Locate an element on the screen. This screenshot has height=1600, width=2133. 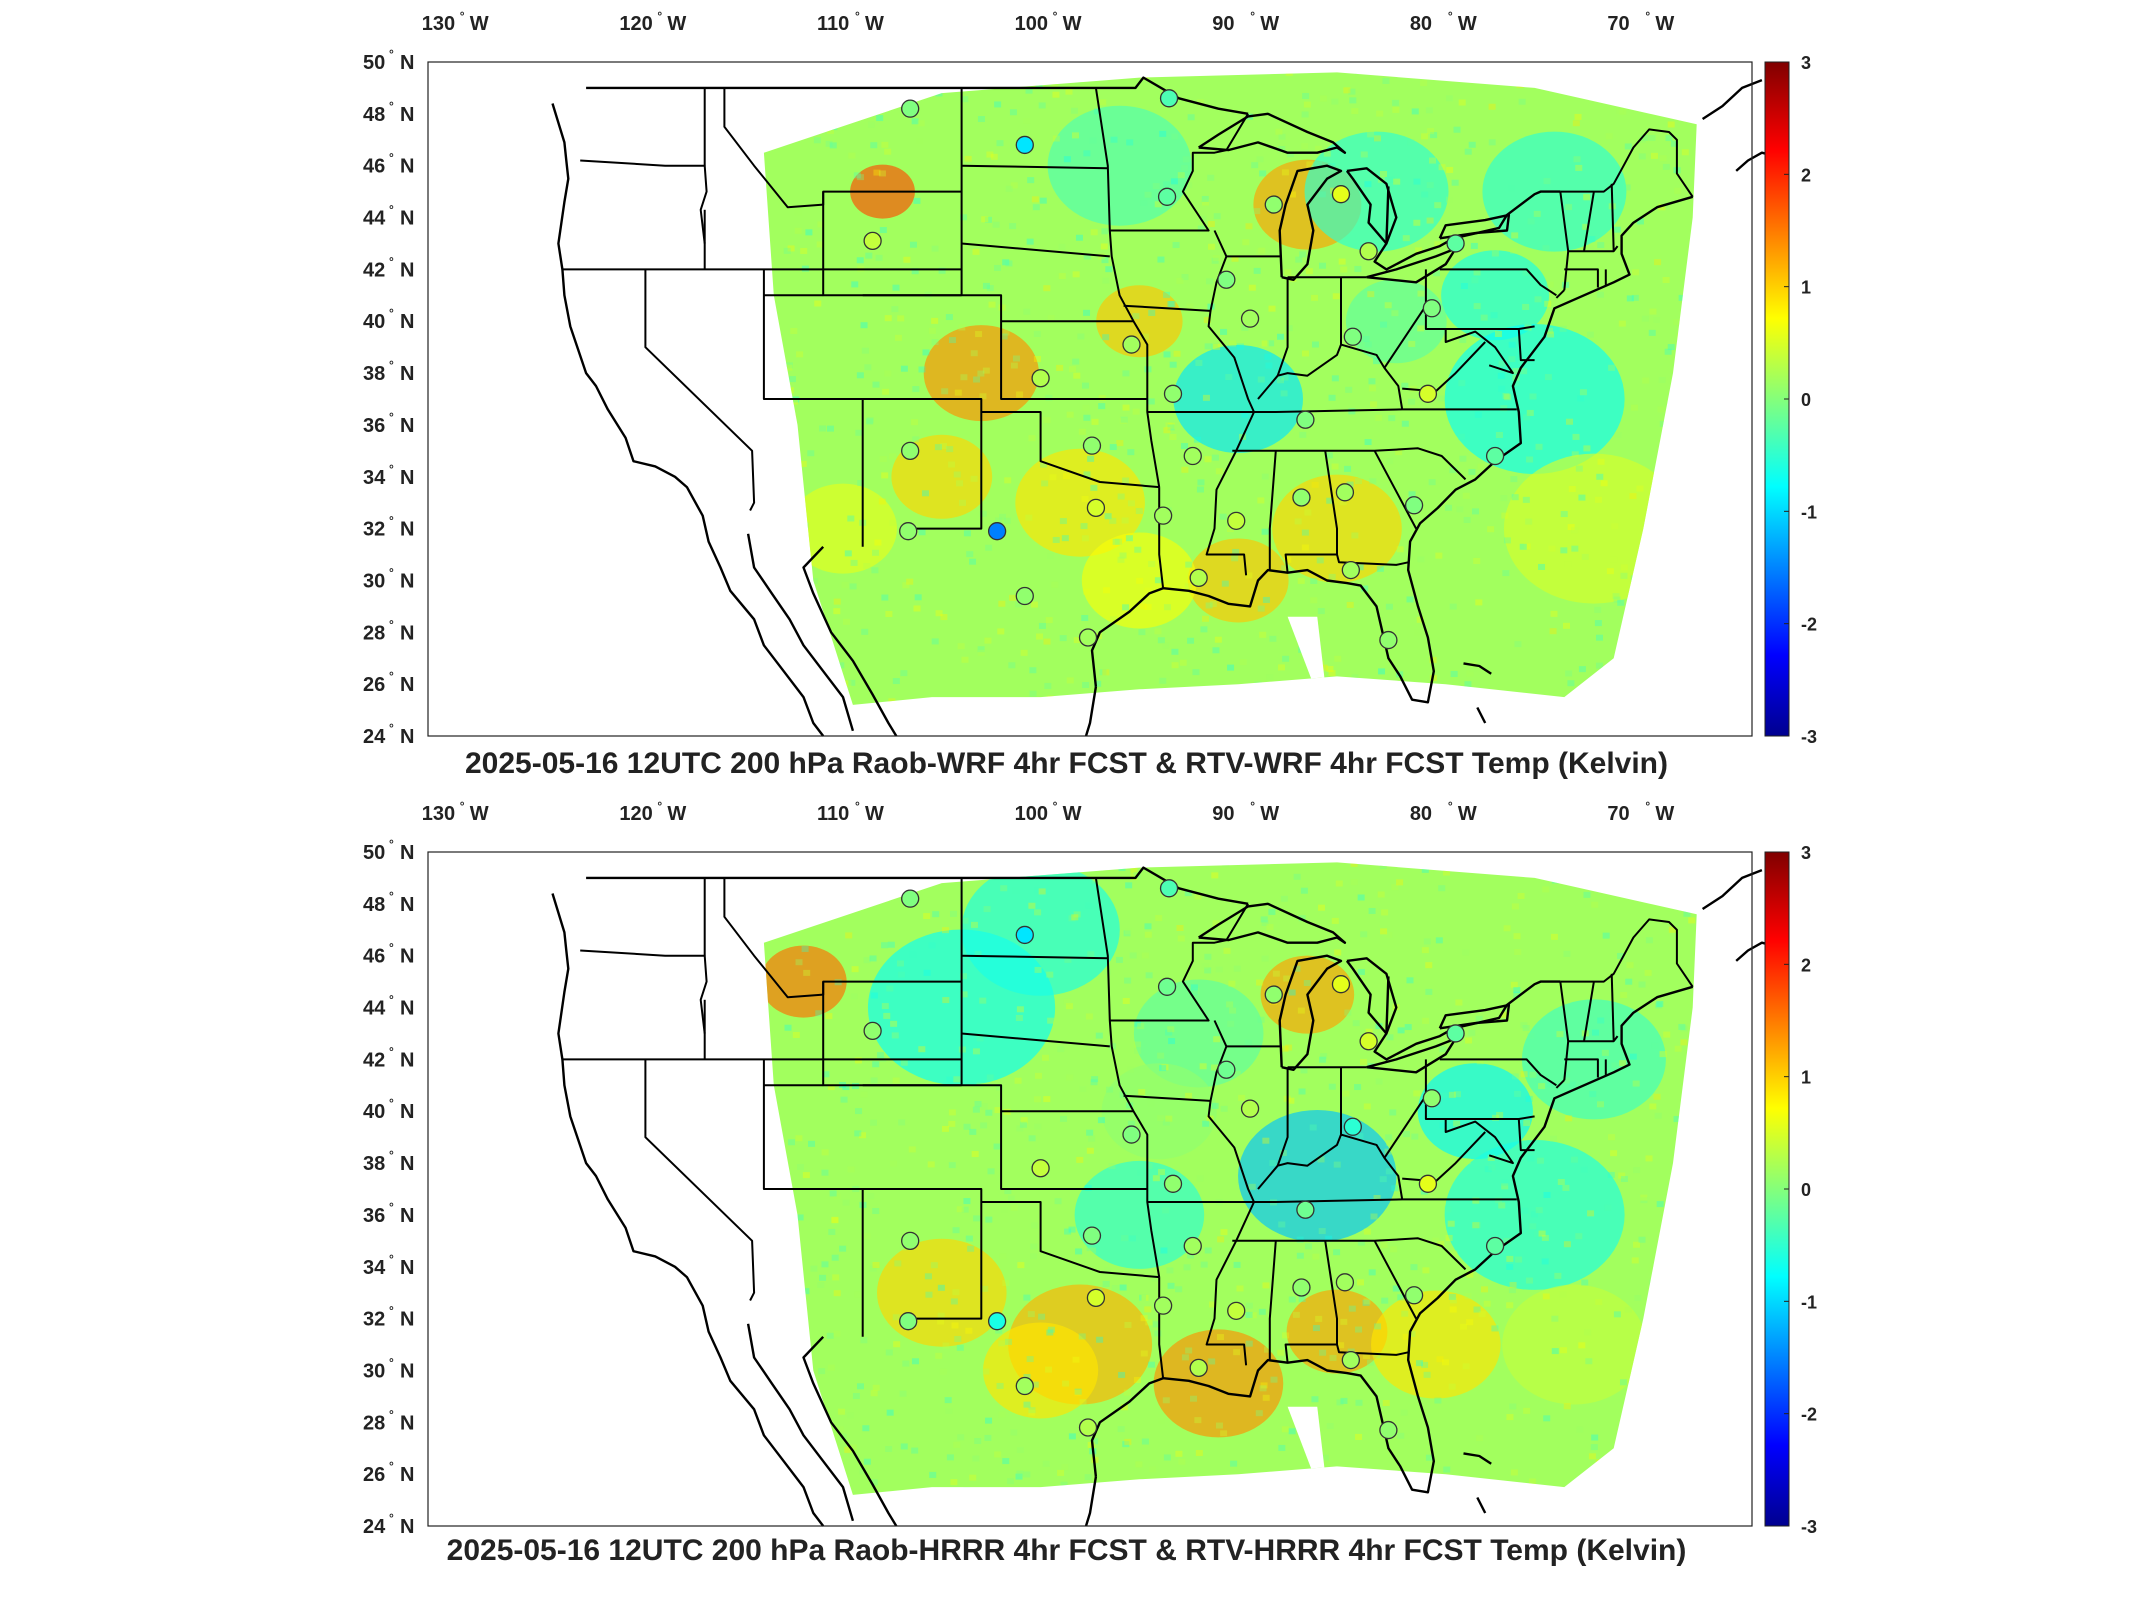
station-marker is located at coordinates (1368, 1041).